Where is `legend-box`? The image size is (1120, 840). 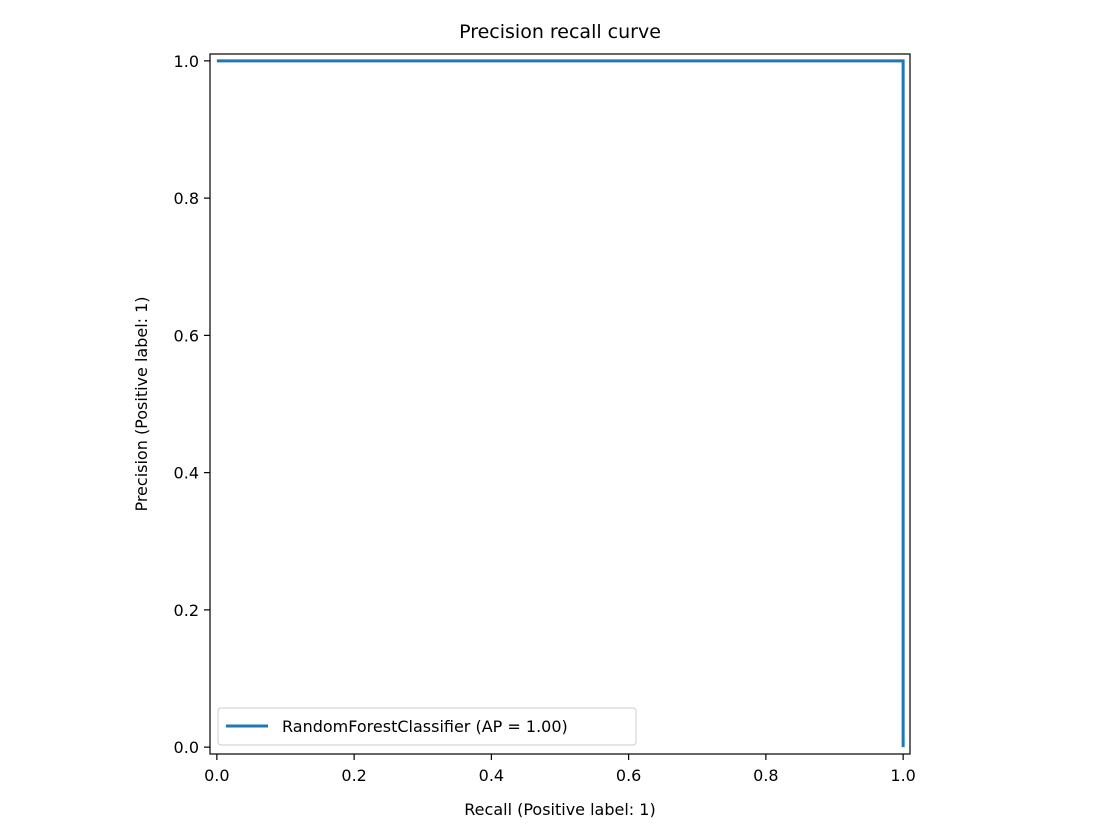 legend-box is located at coordinates (427, 726).